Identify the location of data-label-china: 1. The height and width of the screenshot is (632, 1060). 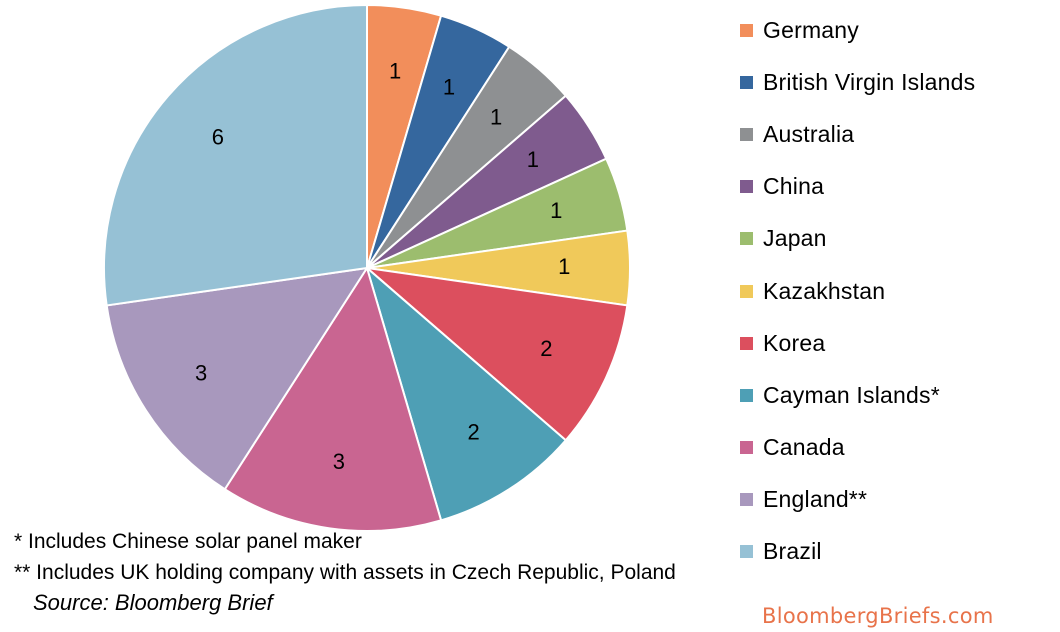
(533, 159).